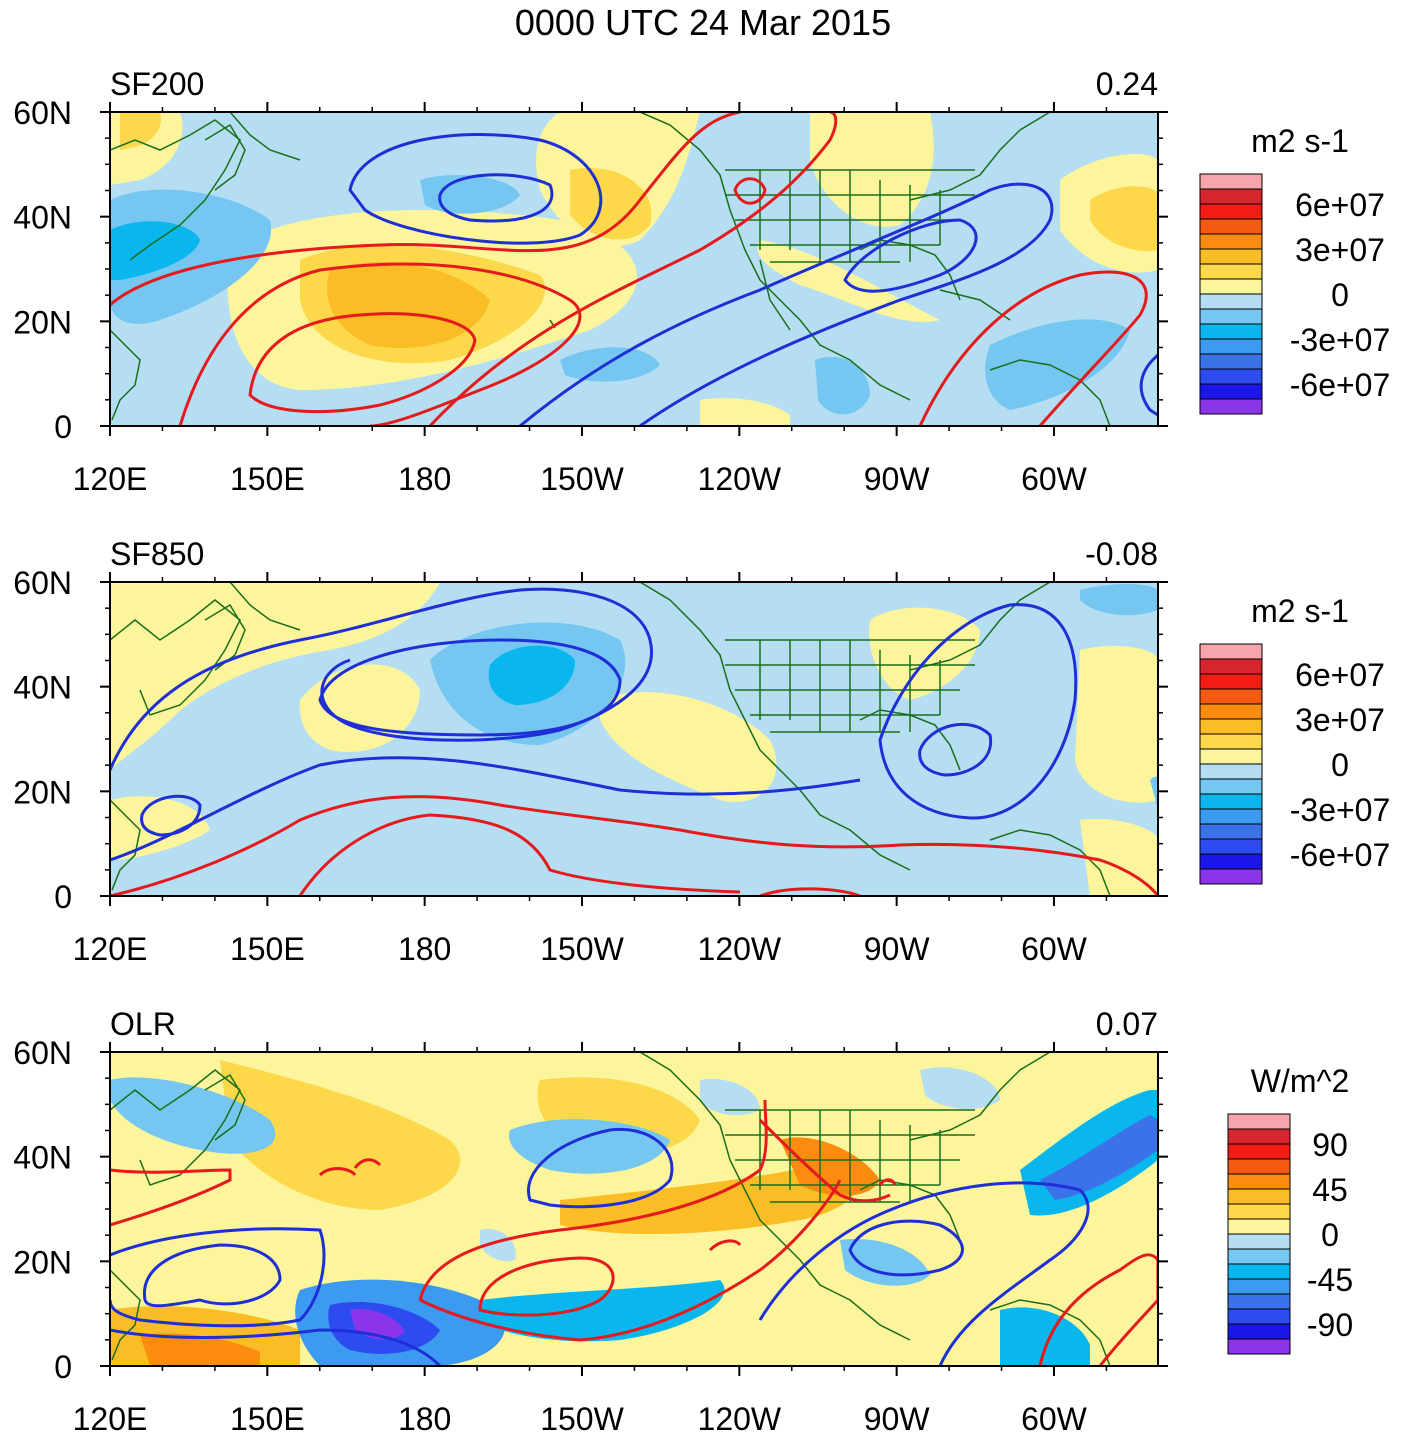  I want to click on panel-label: SF850, so click(157, 554).